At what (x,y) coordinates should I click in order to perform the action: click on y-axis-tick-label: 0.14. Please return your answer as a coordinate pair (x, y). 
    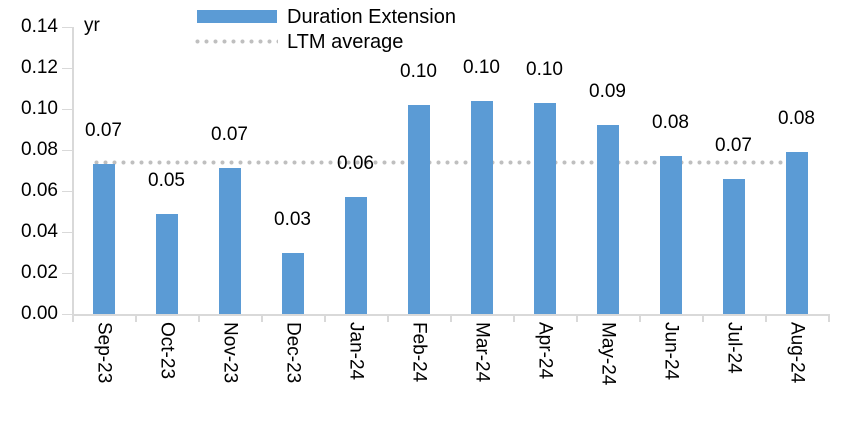
    Looking at the image, I should click on (39, 26).